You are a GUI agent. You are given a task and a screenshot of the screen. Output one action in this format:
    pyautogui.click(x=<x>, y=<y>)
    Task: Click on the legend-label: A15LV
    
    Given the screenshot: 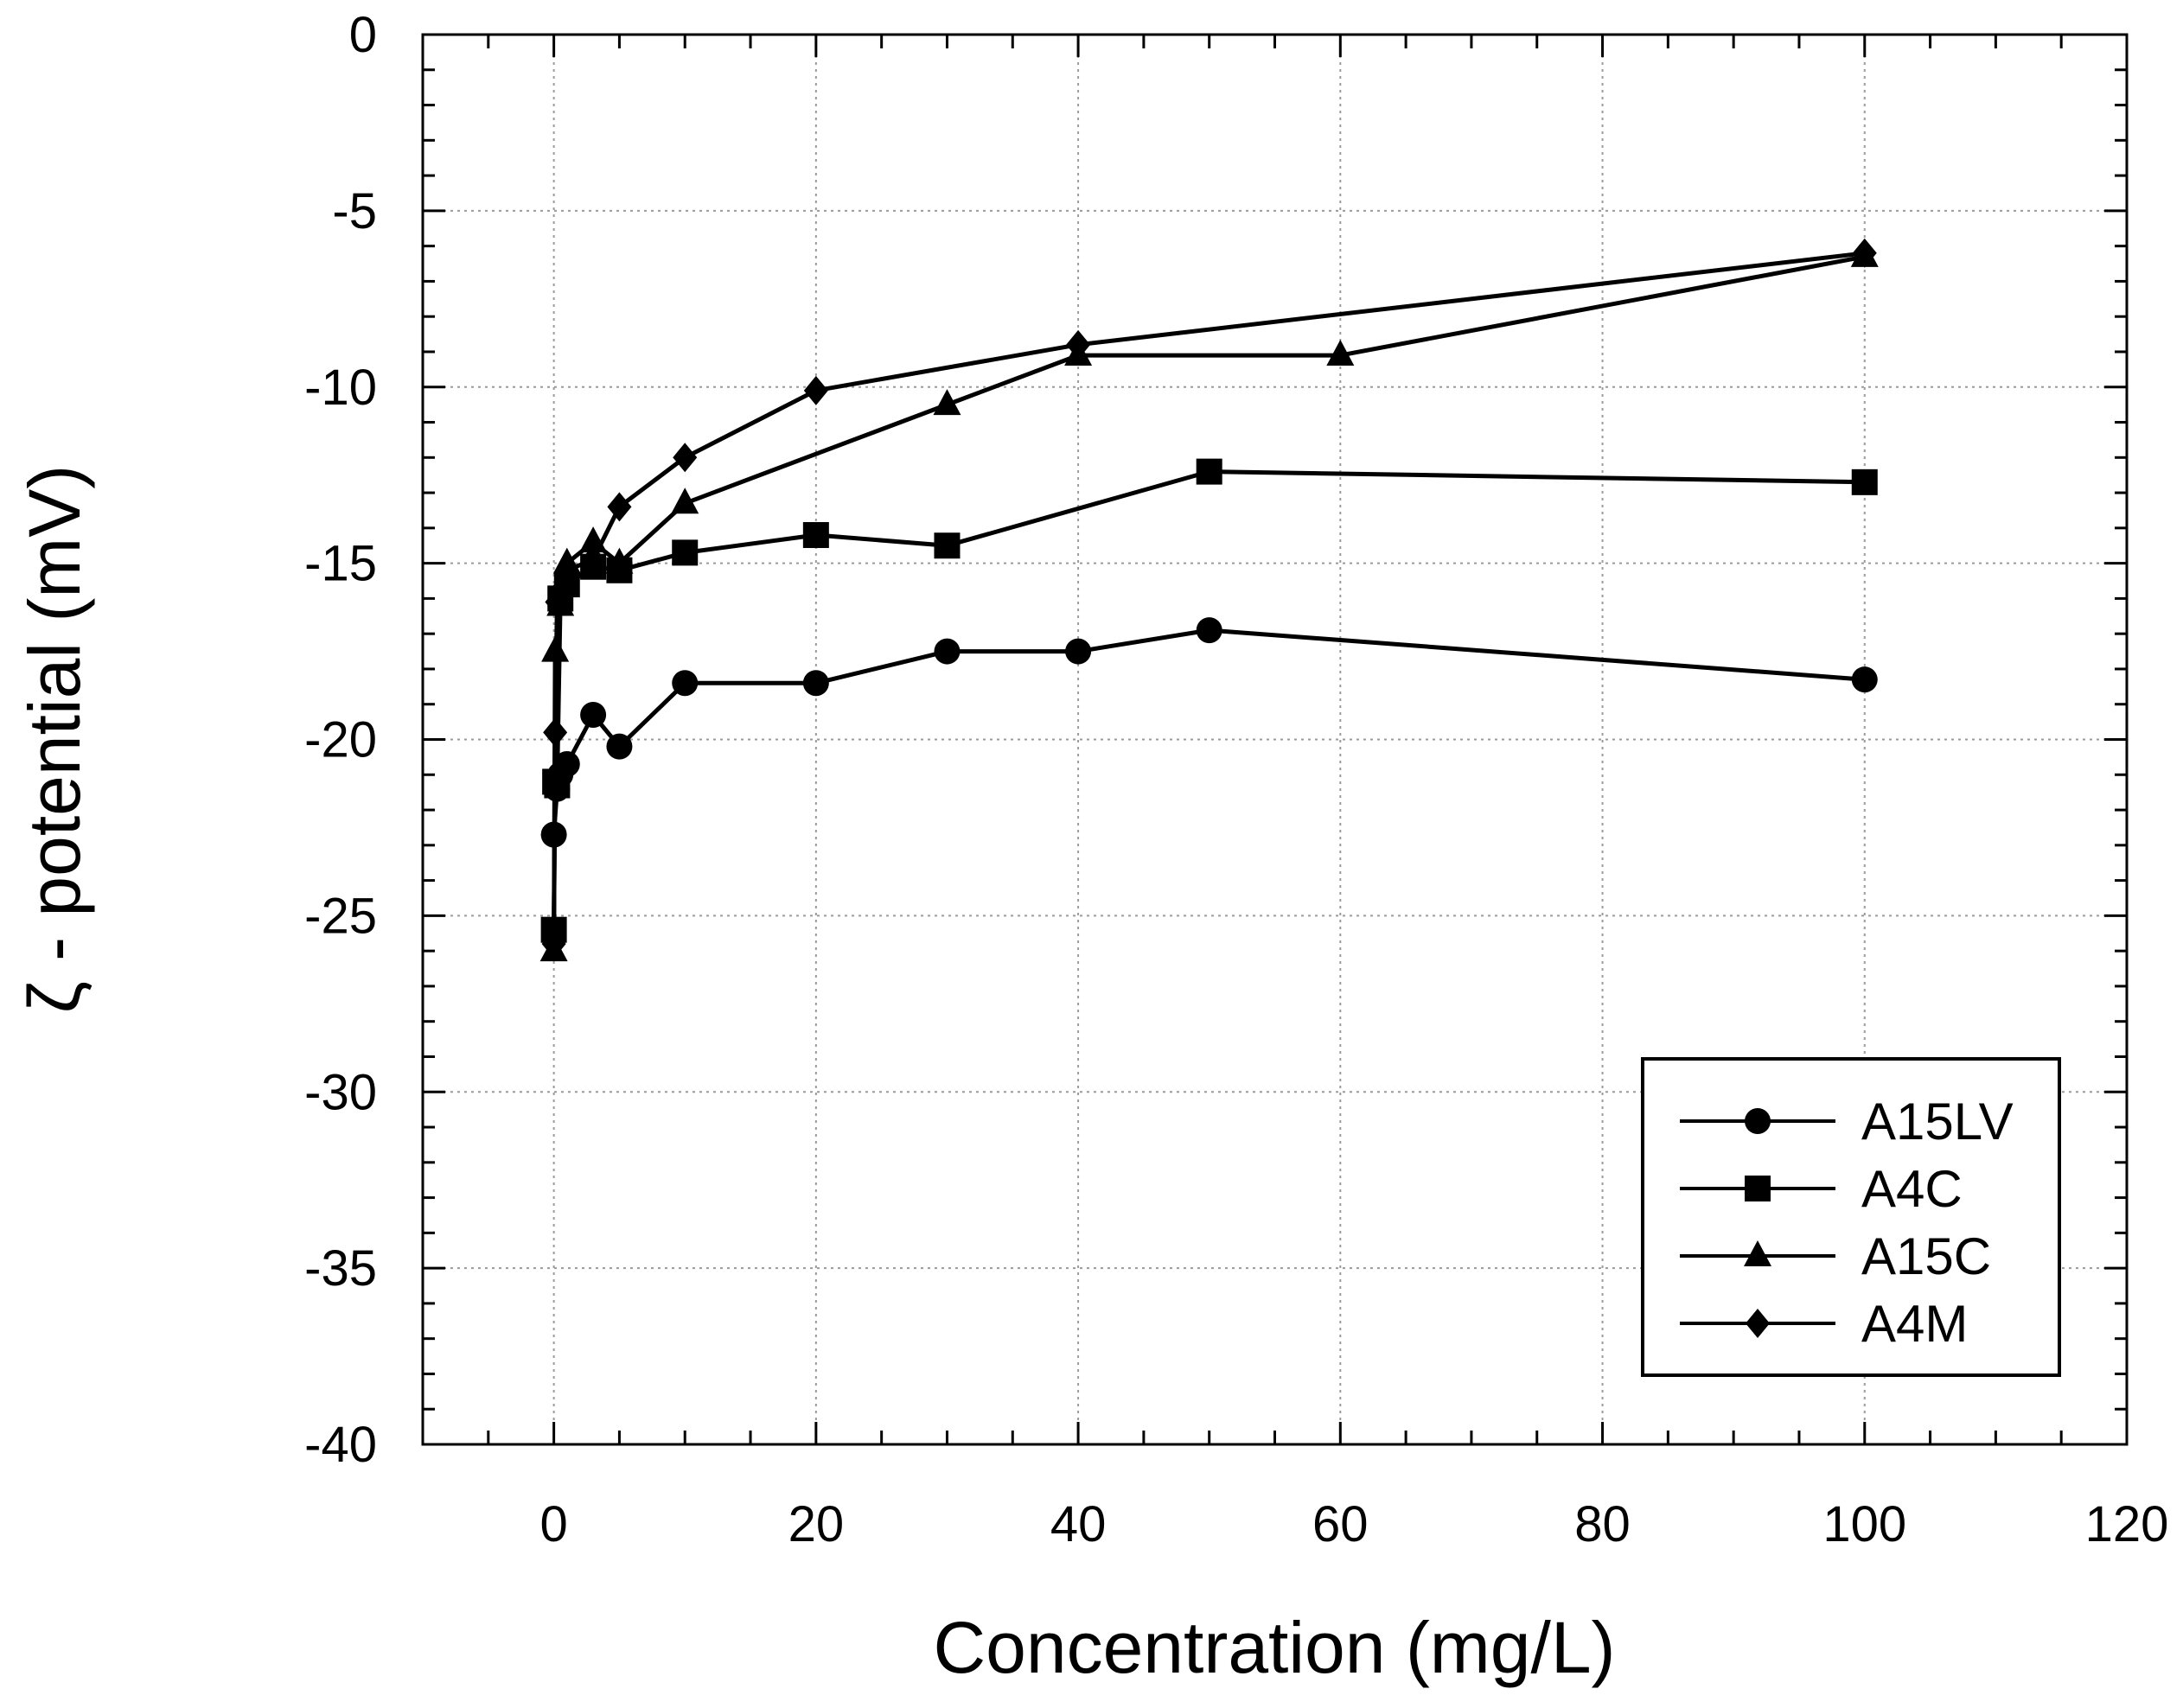 What is the action you would take?
    pyautogui.click(x=1938, y=1121)
    